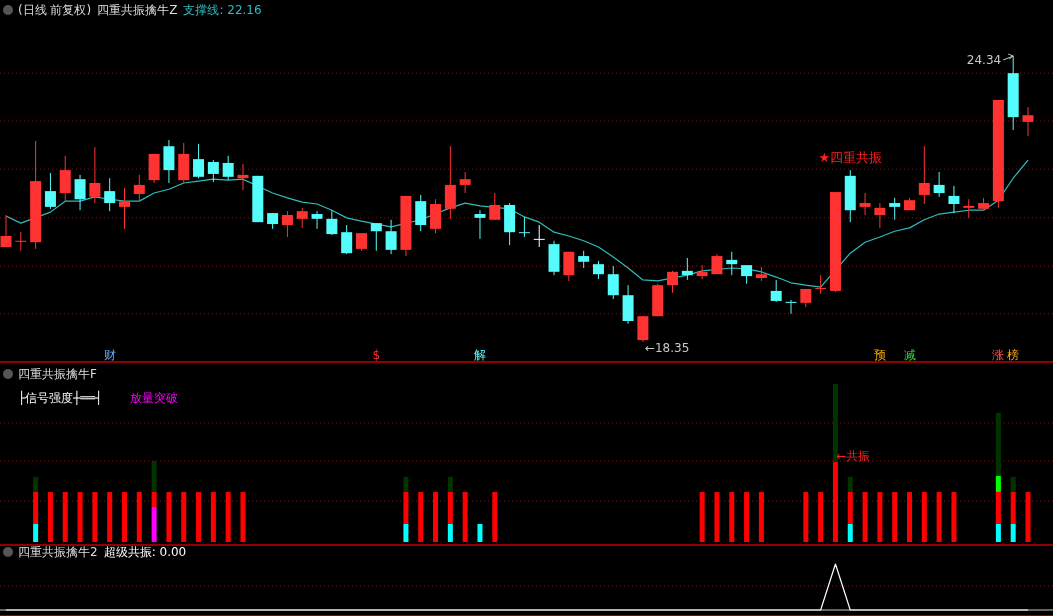 This screenshot has height=616, width=1053. I want to click on annotation: ├信号强度┼══┤, so click(60, 397).